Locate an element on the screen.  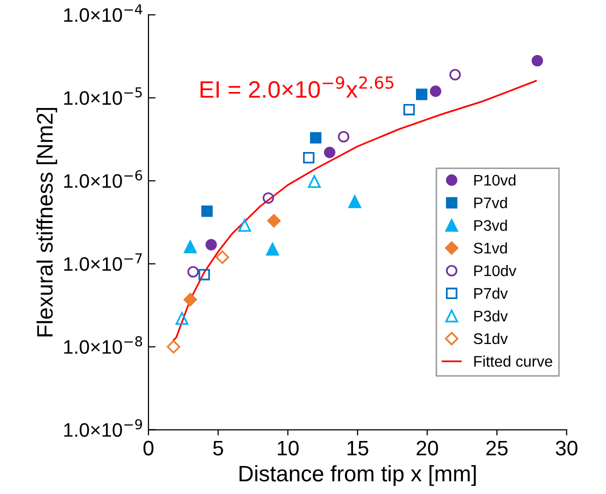
y-axis-title: Flexural stiffness [Nm2] is located at coordinates (47, 222).